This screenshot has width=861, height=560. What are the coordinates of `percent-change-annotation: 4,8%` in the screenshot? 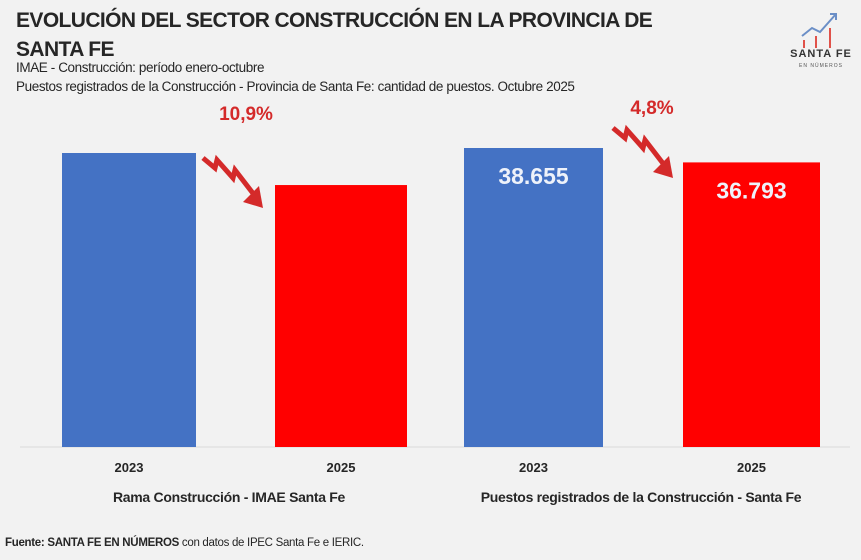 It's located at (651, 108).